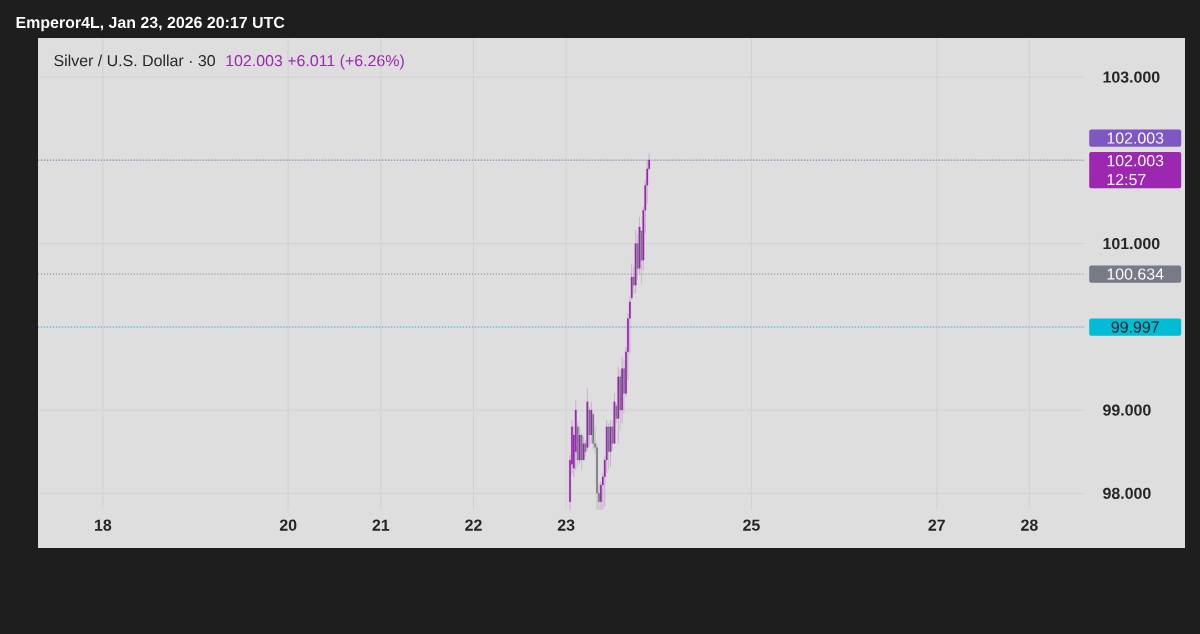  What do you see at coordinates (315, 62) in the screenshot?
I see `text: 102.003 +6.011 (+6.26%)` at bounding box center [315, 62].